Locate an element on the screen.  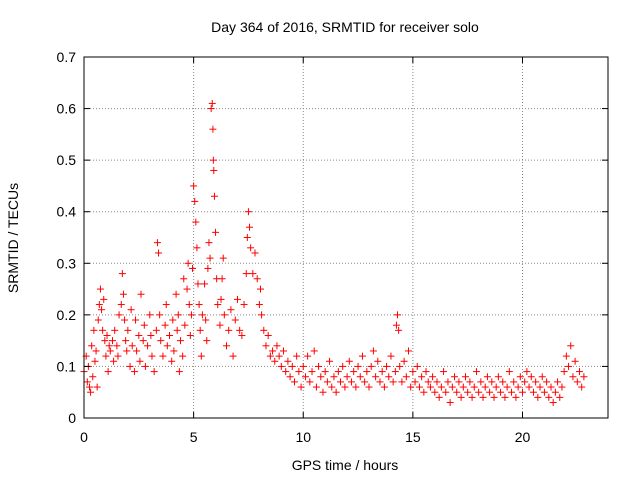
x-tick-label: 0 is located at coordinates (84, 437).